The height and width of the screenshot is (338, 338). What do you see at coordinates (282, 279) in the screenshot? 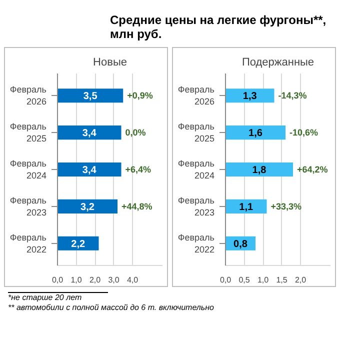
I see `x-tick-label: 1,5` at bounding box center [282, 279].